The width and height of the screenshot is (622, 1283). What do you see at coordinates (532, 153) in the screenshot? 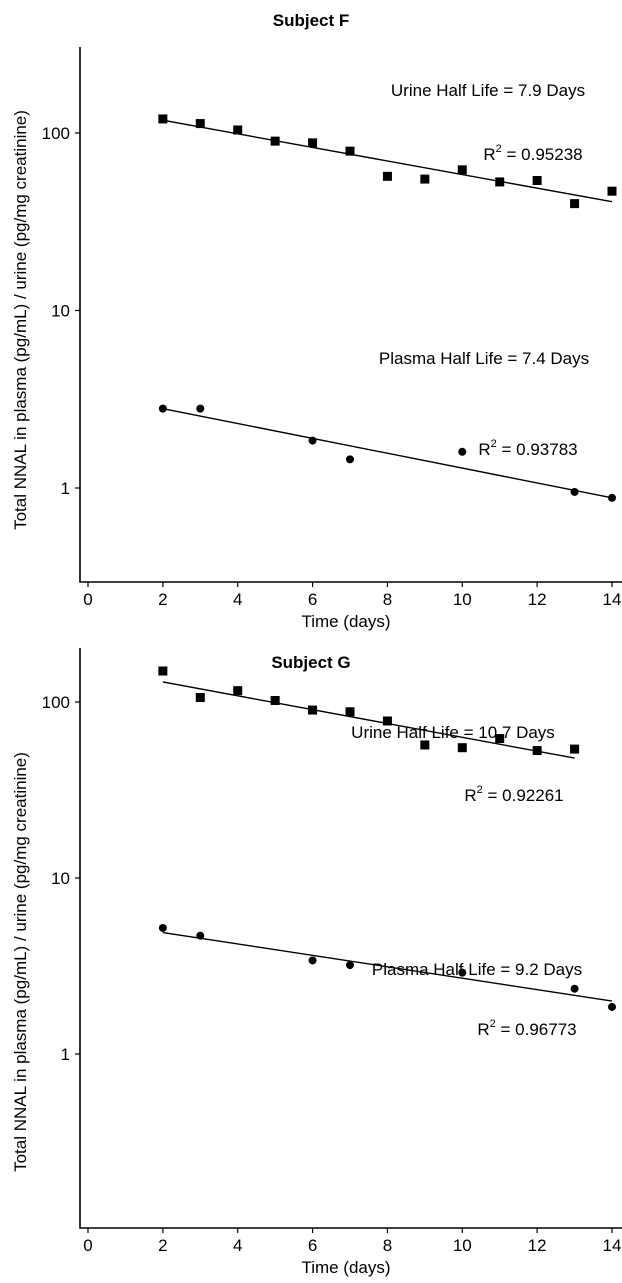
I see `r-squared-annotation: R2 = 0.95238` at bounding box center [532, 153].